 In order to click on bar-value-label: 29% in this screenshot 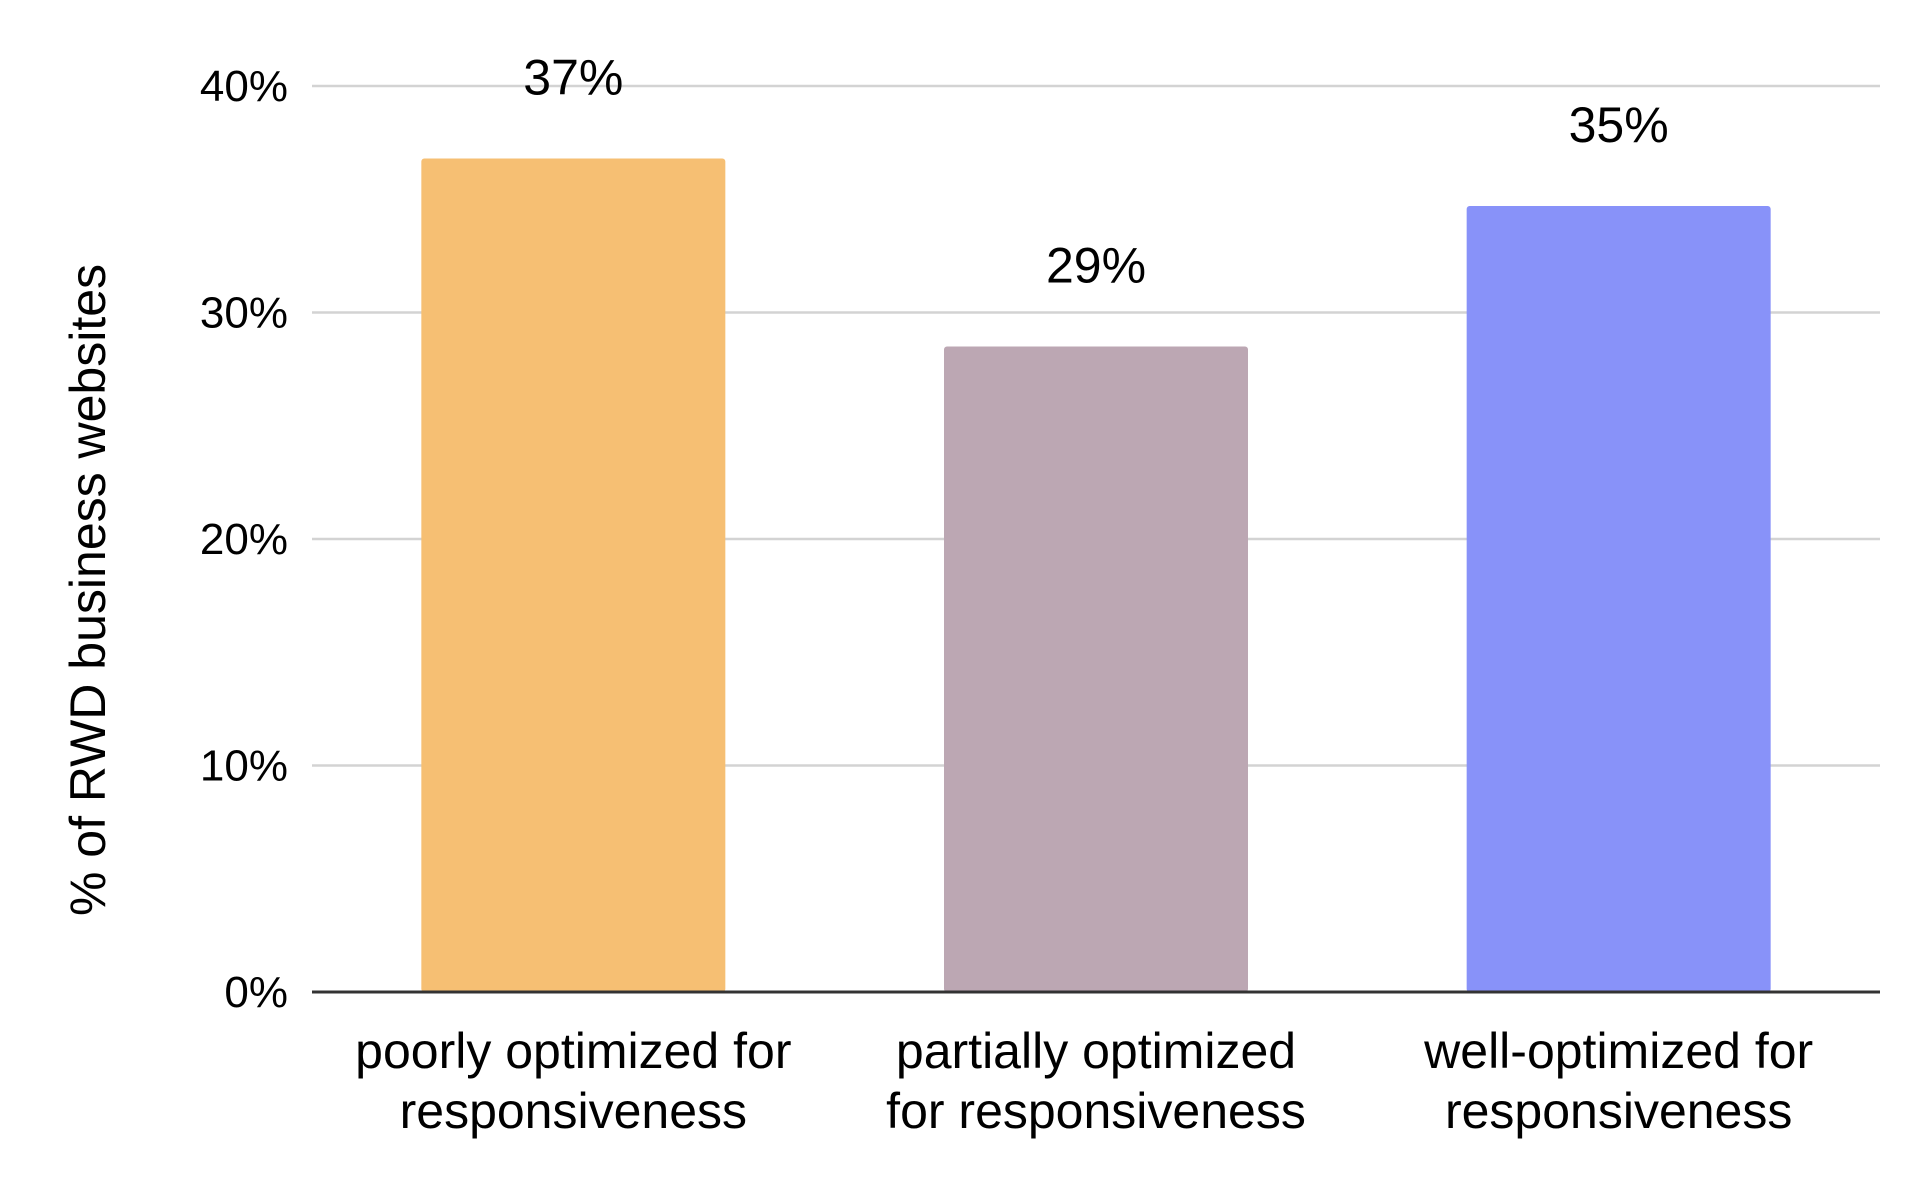, I will do `click(1096, 265)`.